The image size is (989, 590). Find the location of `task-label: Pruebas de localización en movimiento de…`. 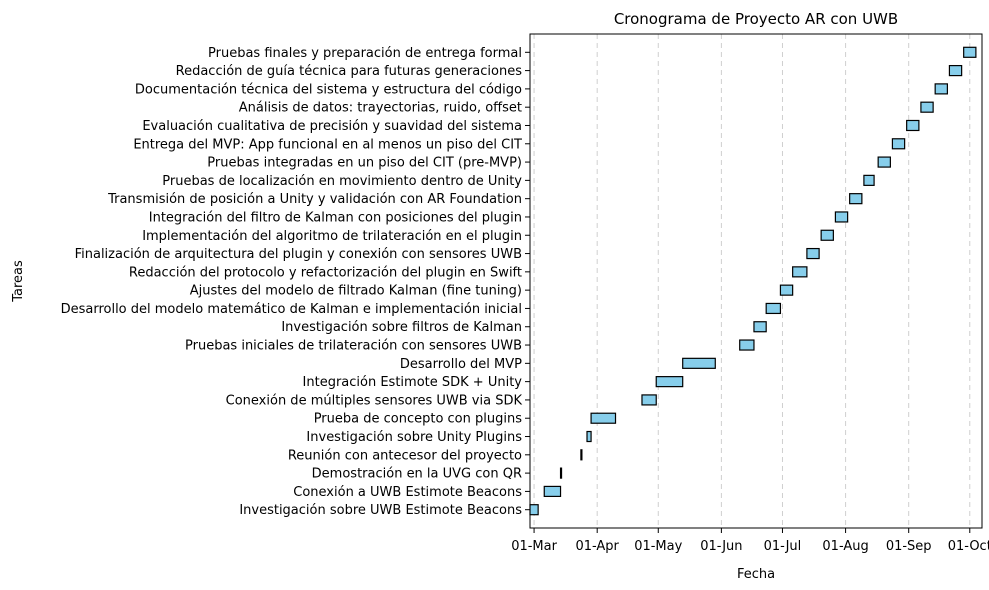

task-label: Pruebas de localización en movimiento de… is located at coordinates (342, 181).